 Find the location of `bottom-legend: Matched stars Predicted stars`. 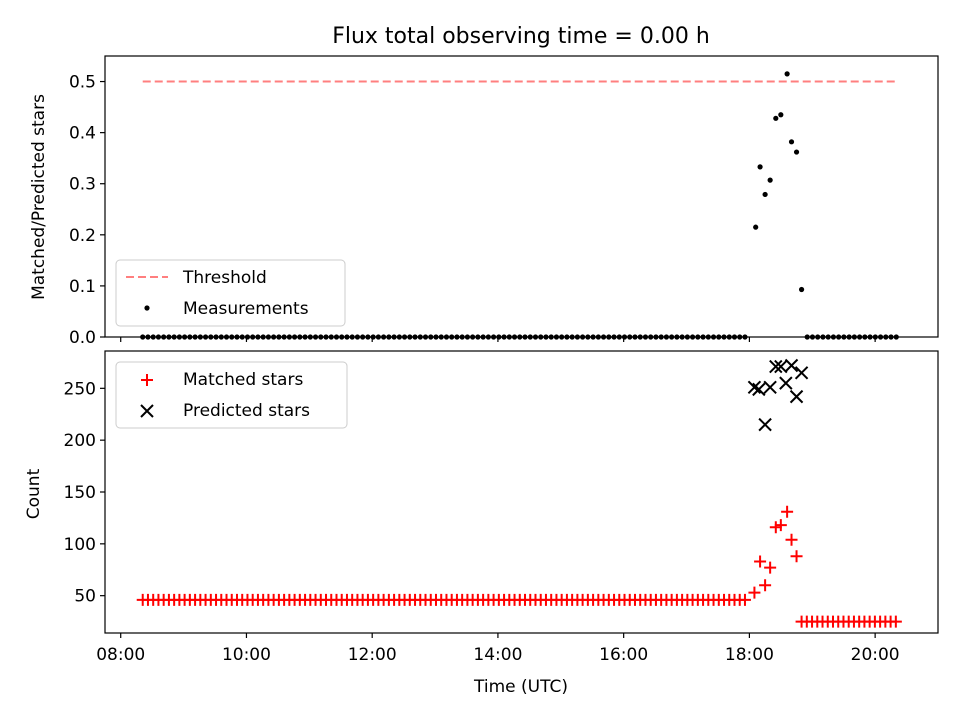

bottom-legend: Matched stars Predicted stars is located at coordinates (231, 395).